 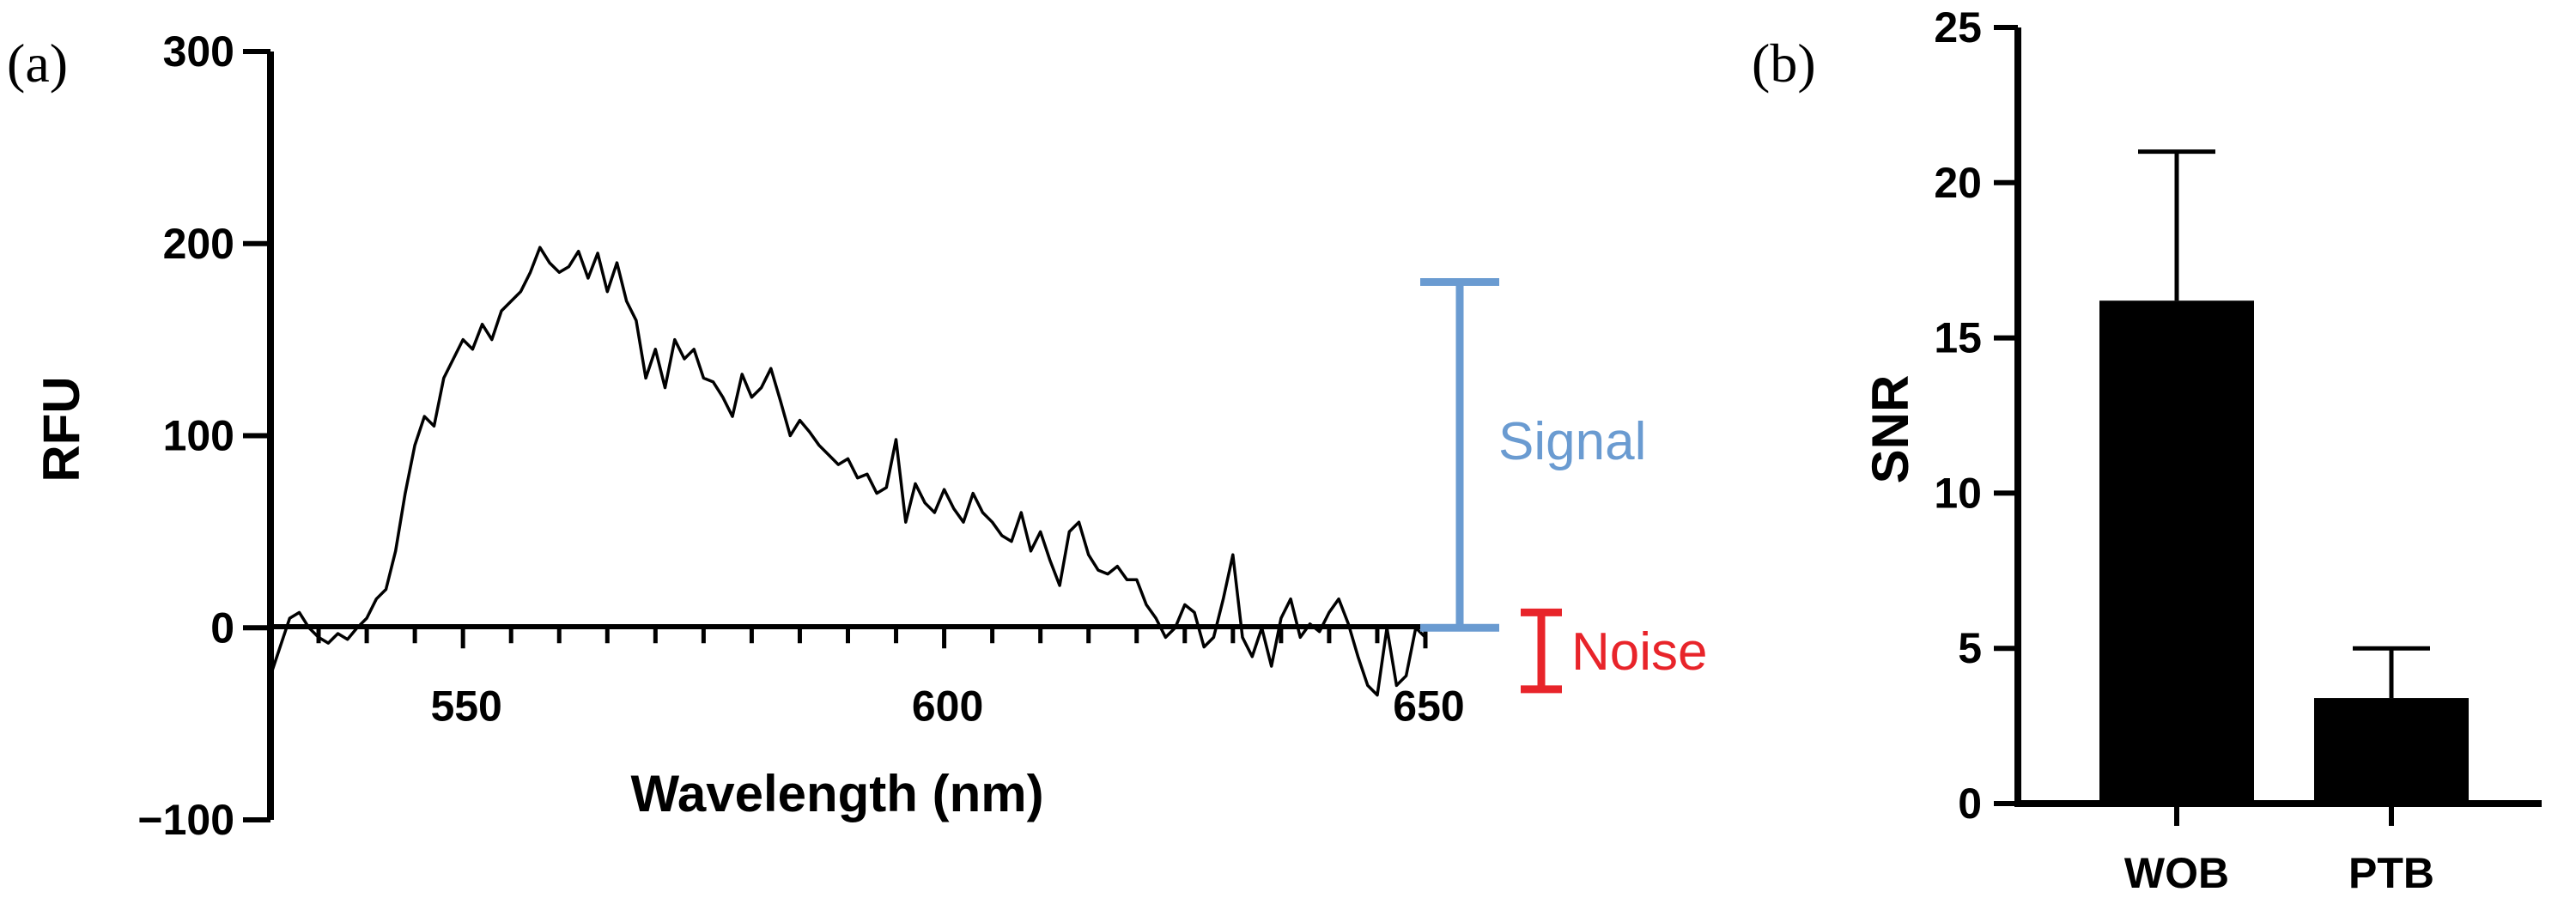 I want to click on x-ticks: 550 600 650, so click(x=890, y=679).